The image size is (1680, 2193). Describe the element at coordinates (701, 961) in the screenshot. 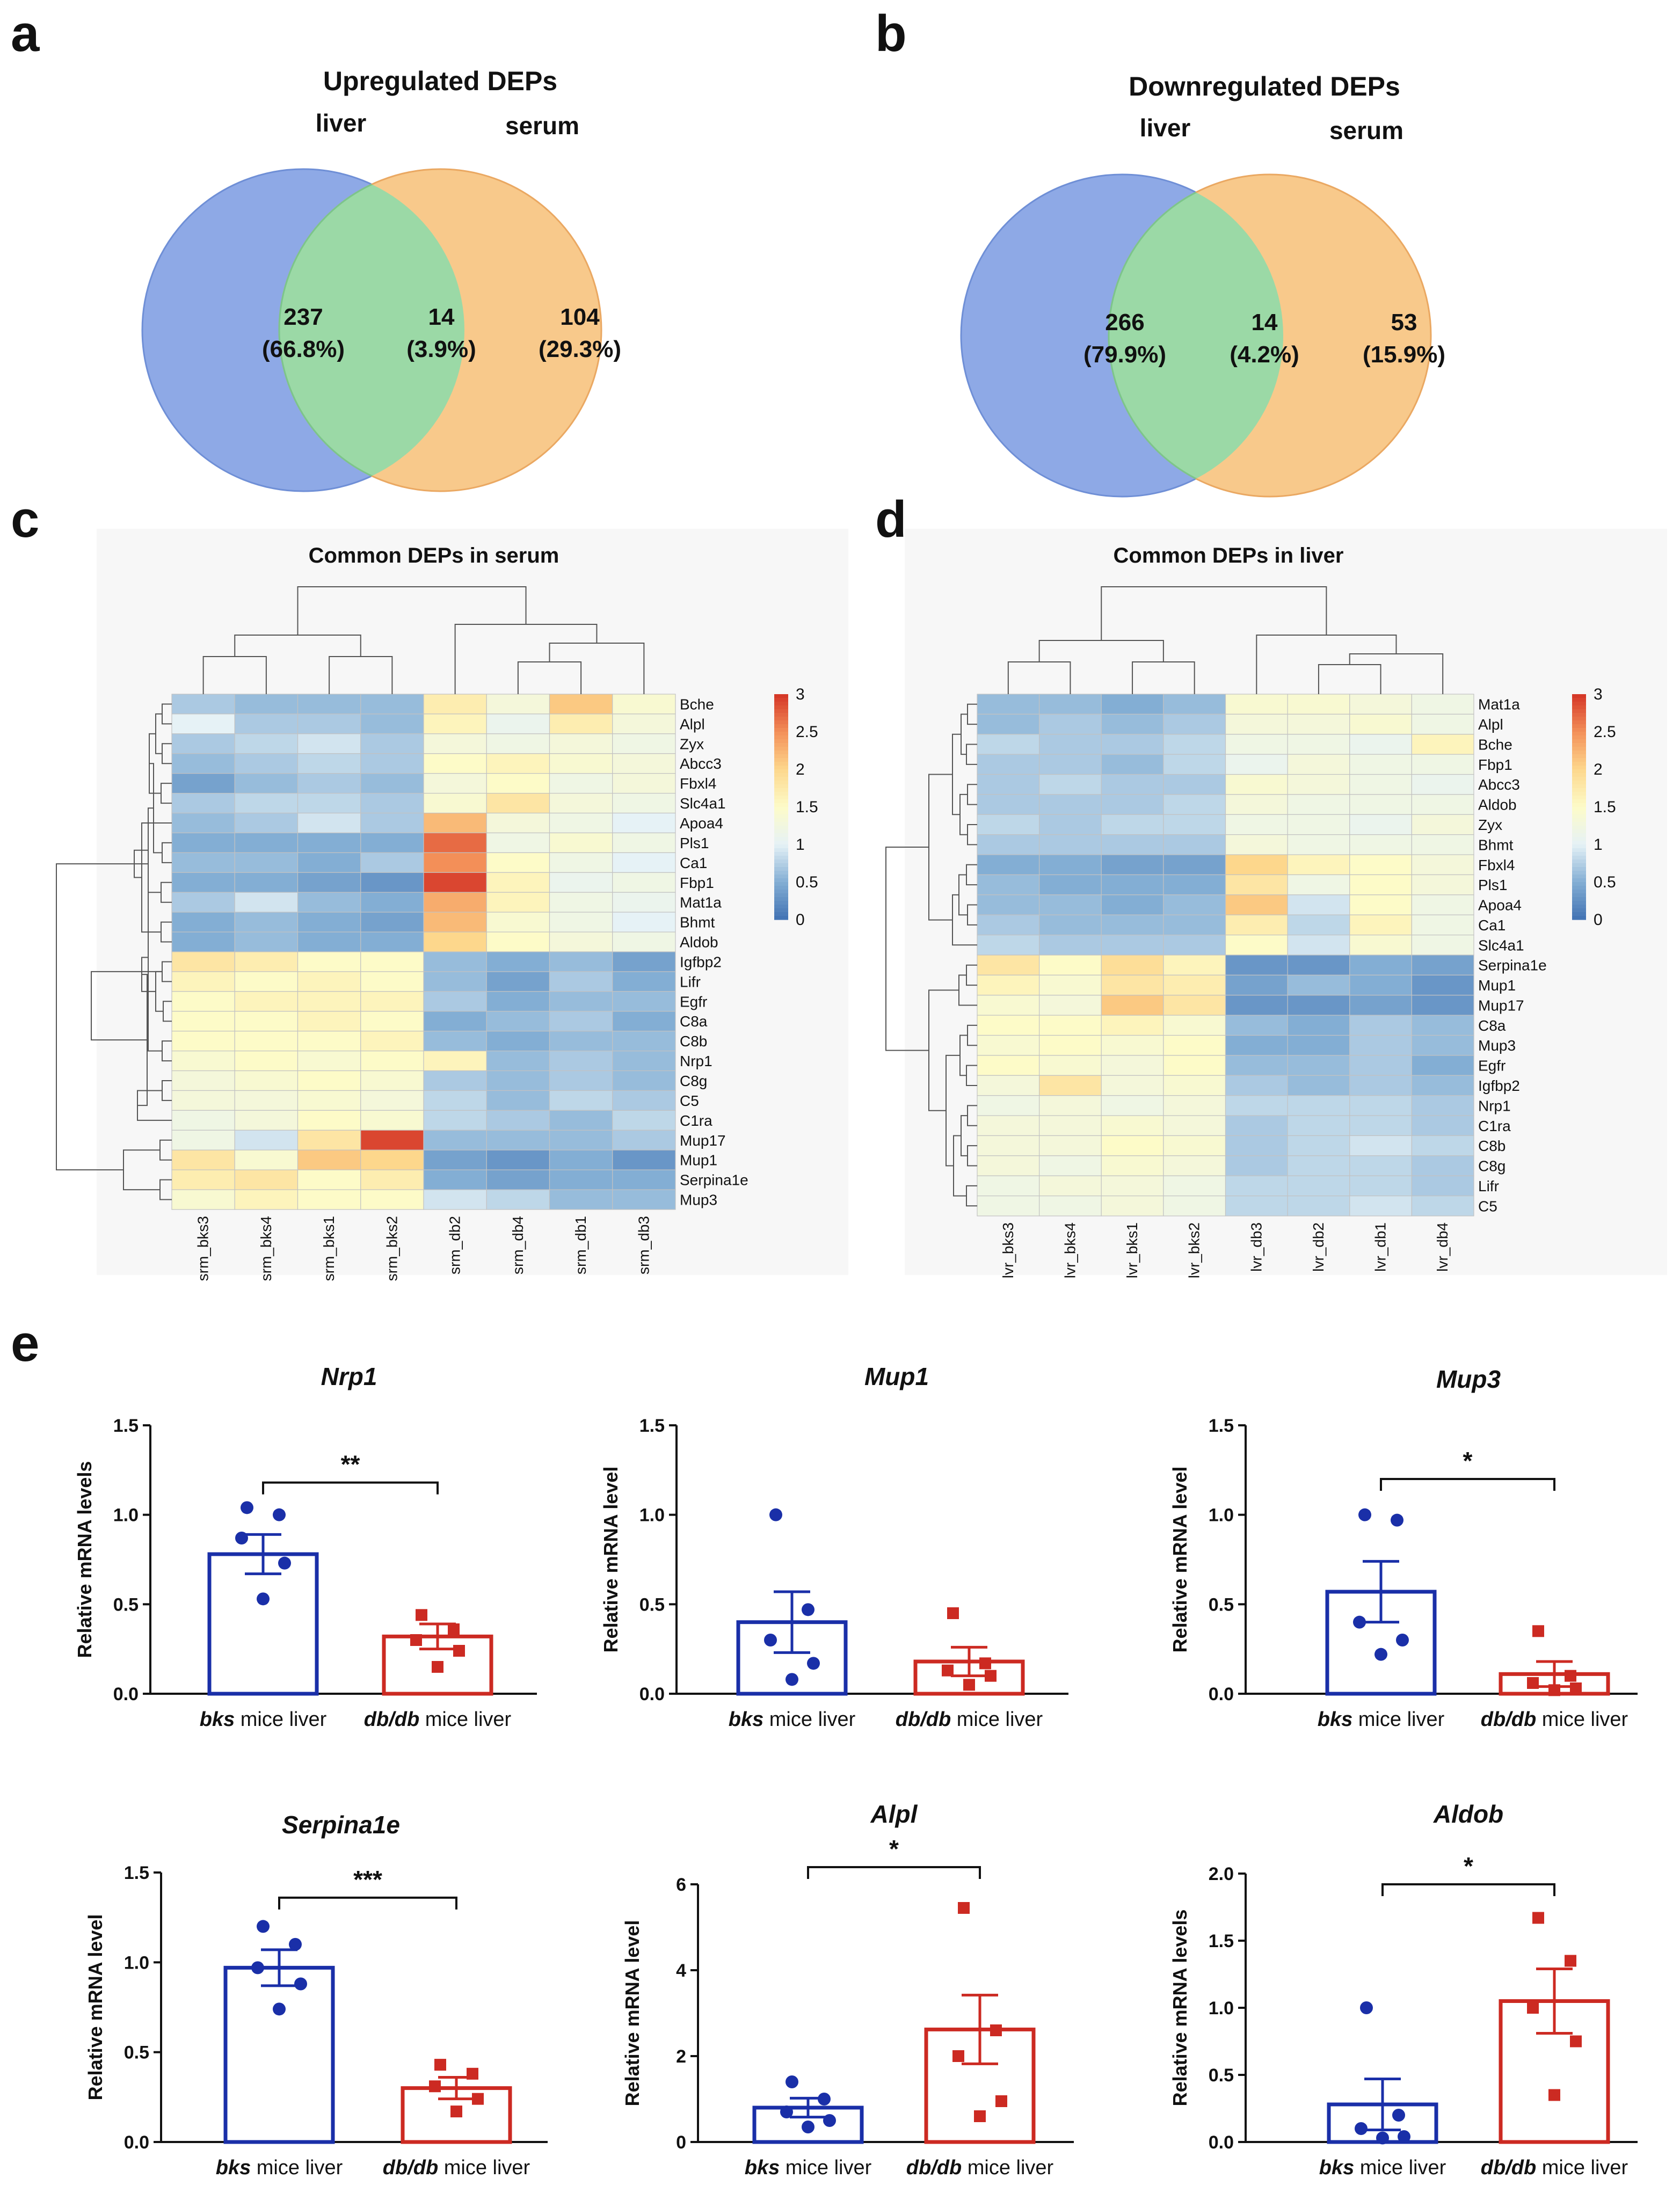

I see `heatmap-row-label: Igfbp2` at that location.